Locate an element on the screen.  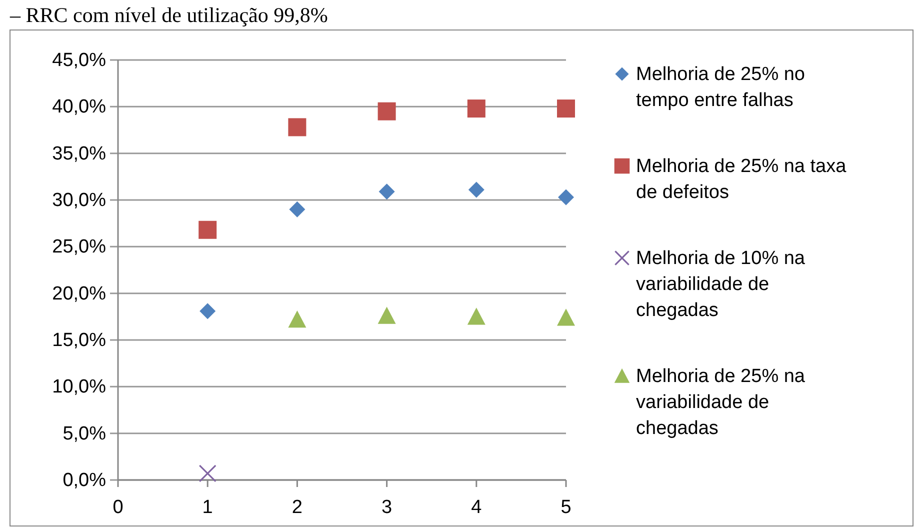
legend-label: Melhoria de 25% na taxa de defeitos is located at coordinates (741, 179).